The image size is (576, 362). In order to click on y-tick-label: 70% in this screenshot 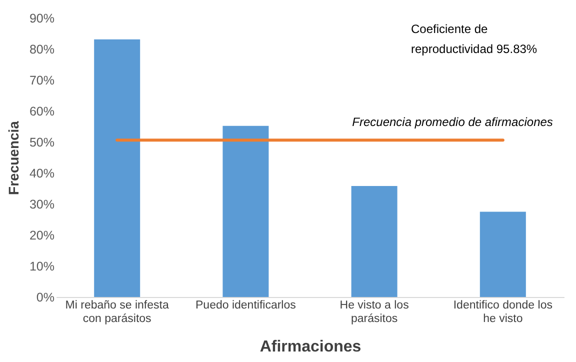, I will do `click(41, 81)`.